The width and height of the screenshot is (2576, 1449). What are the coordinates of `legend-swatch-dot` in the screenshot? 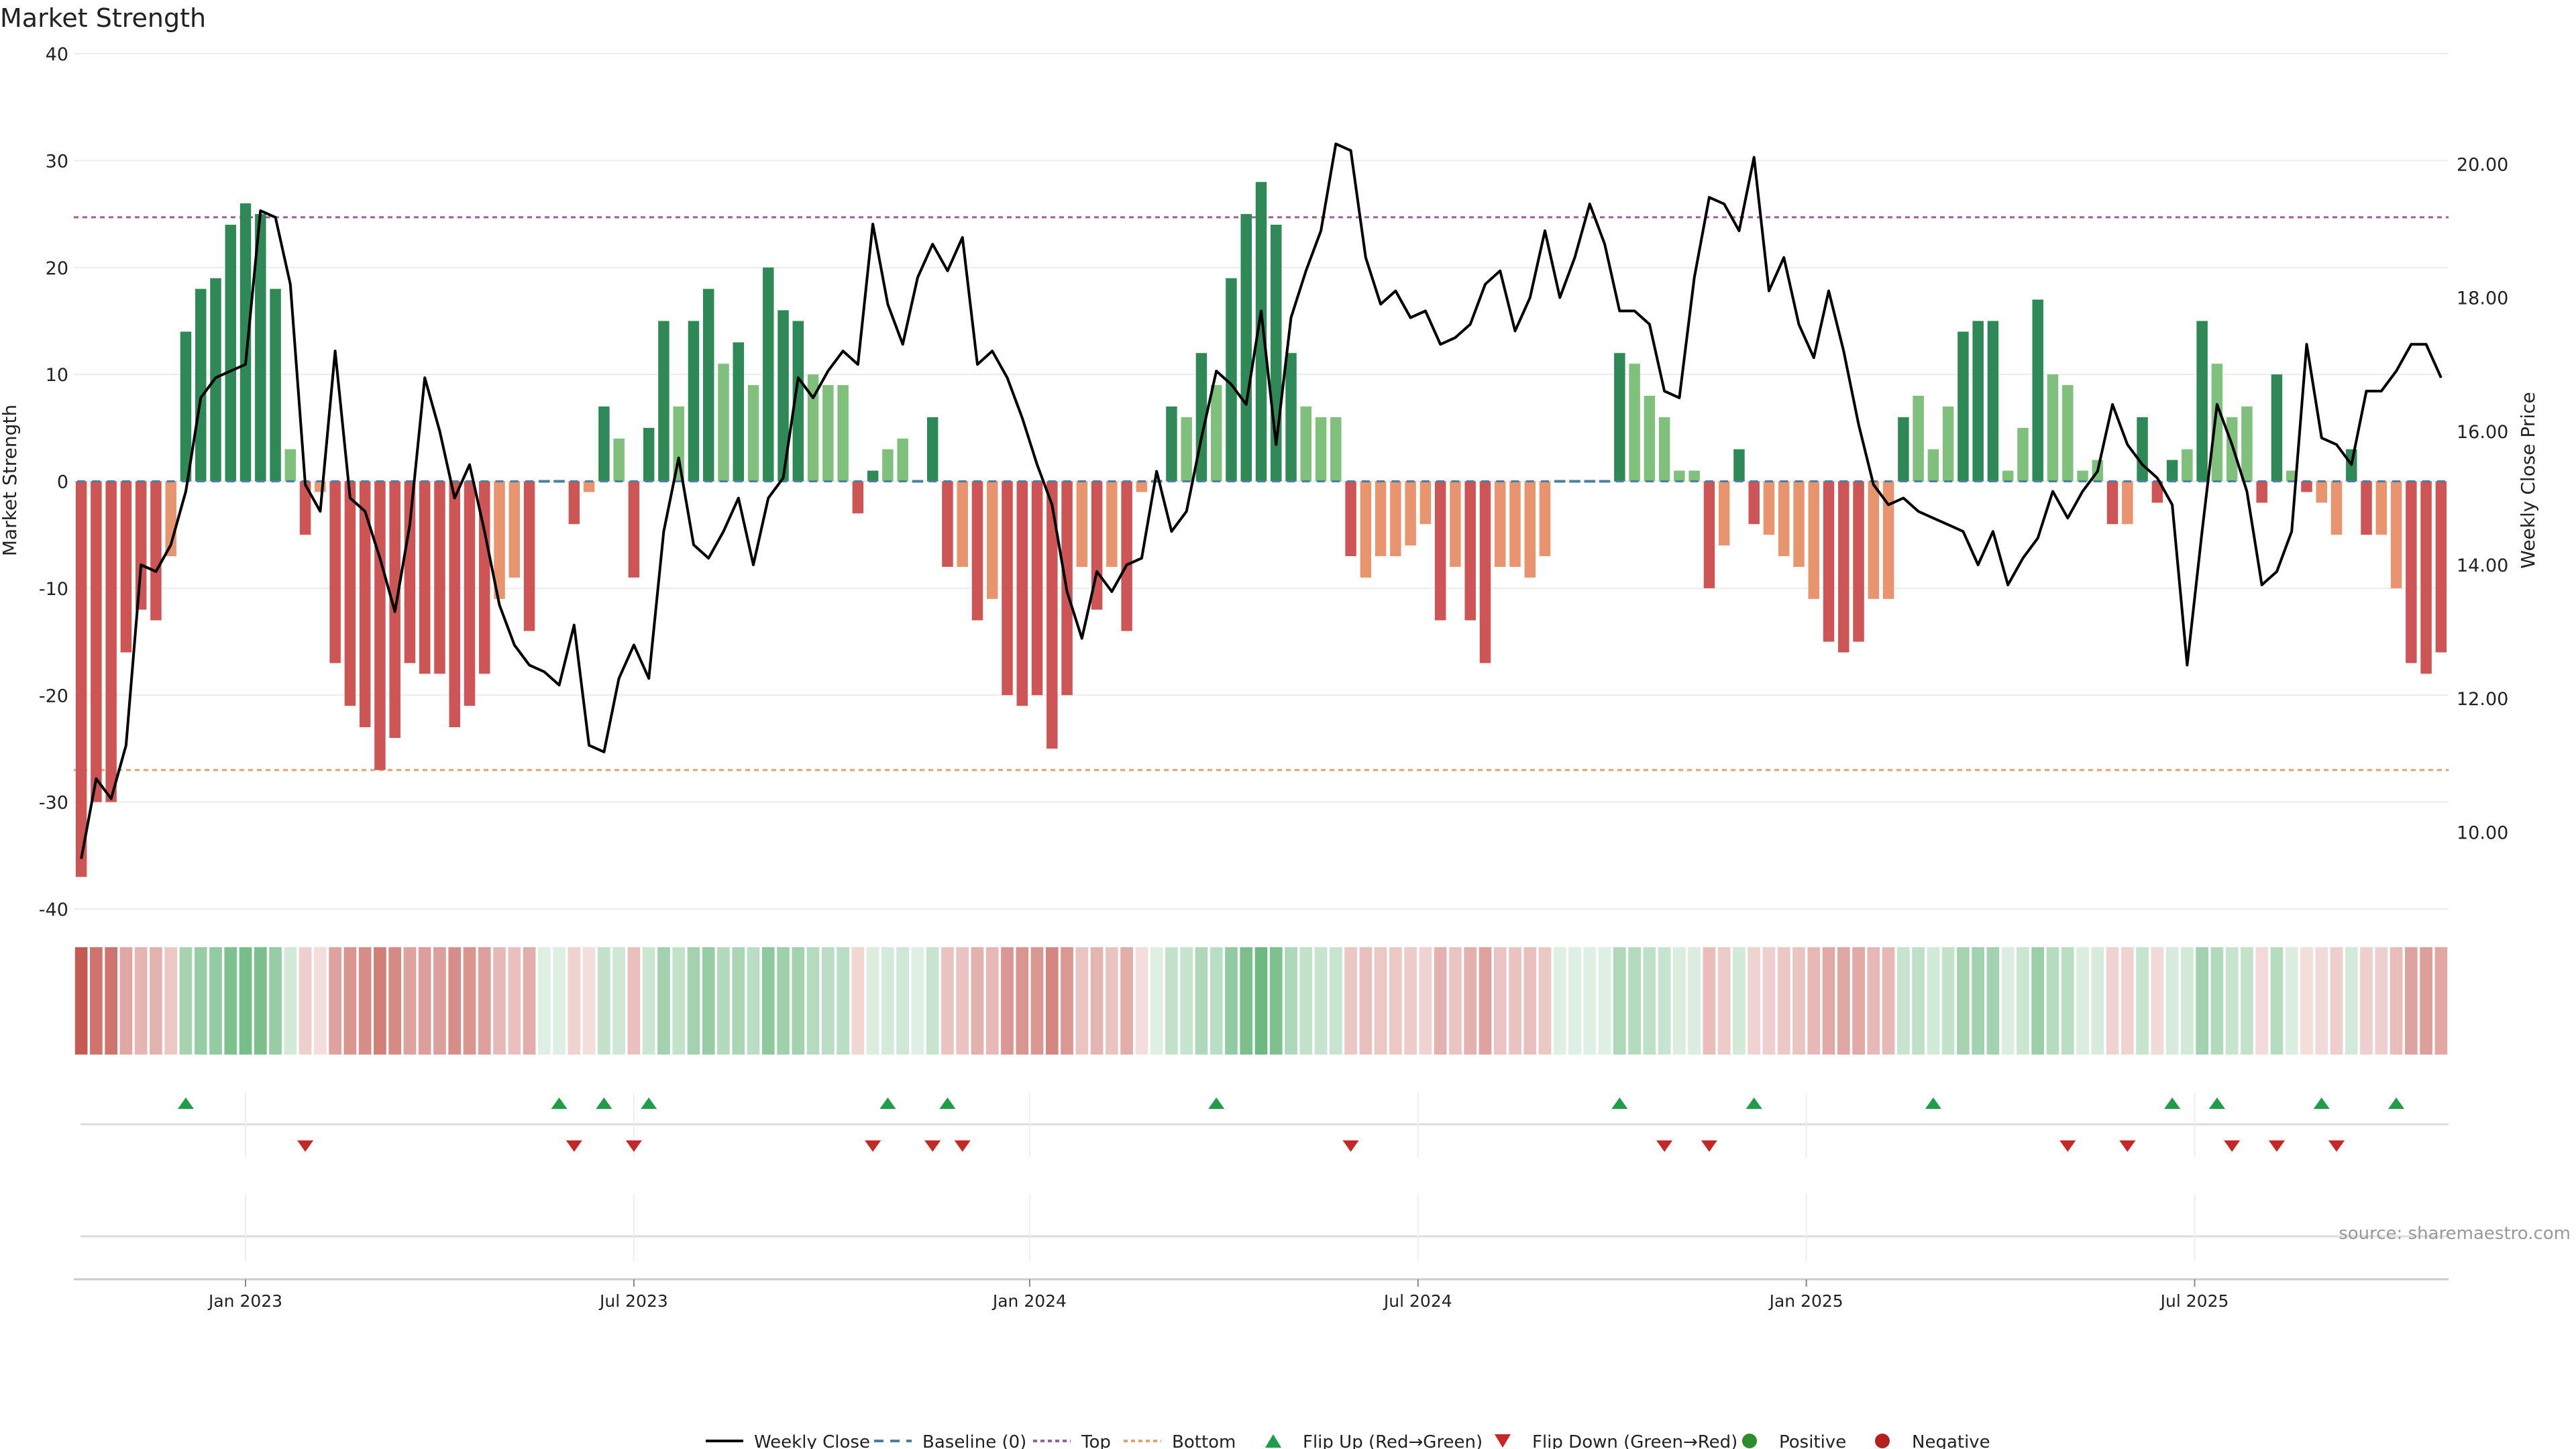 It's located at (1882, 1441).